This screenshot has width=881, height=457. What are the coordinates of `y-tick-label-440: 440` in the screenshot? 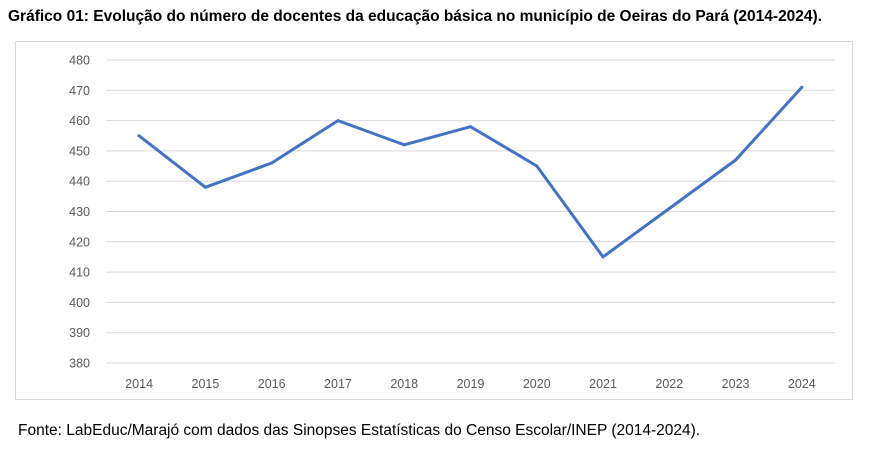 It's located at (79, 182).